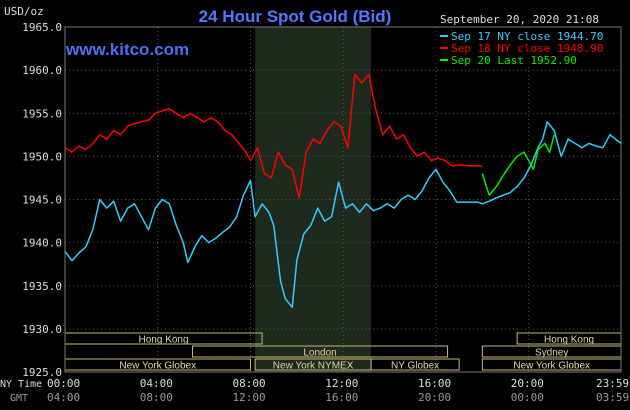  What do you see at coordinates (519, 19) in the screenshot?
I see `timestamp: September 20, 2020 21:08` at bounding box center [519, 19].